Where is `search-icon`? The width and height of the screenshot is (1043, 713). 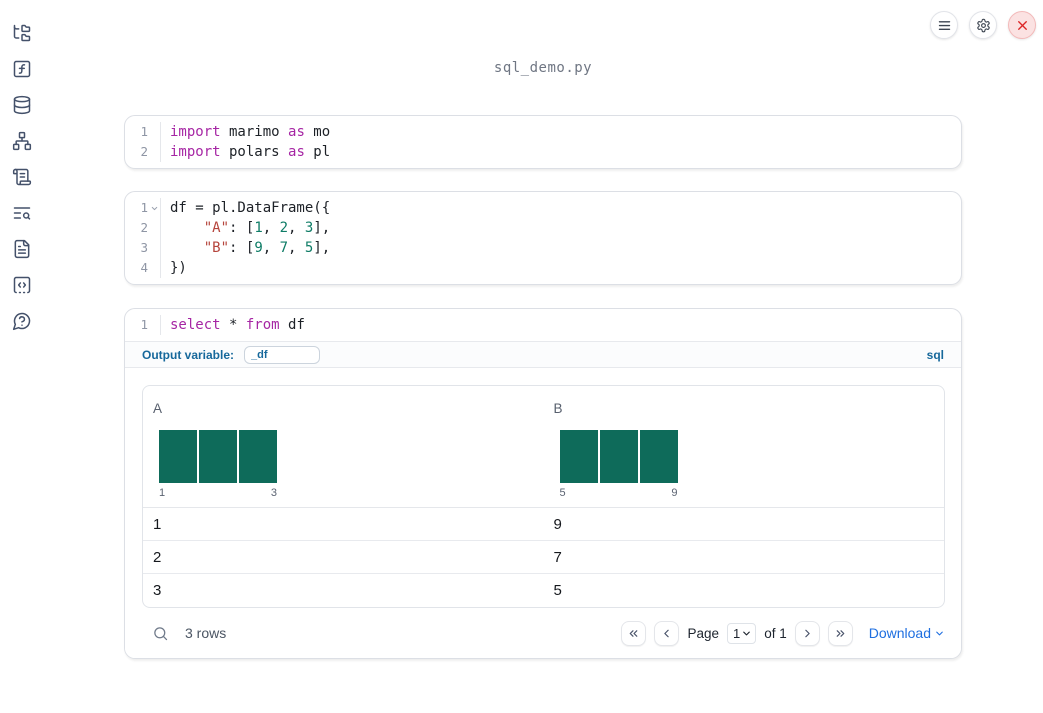
search-icon is located at coordinates (160, 633).